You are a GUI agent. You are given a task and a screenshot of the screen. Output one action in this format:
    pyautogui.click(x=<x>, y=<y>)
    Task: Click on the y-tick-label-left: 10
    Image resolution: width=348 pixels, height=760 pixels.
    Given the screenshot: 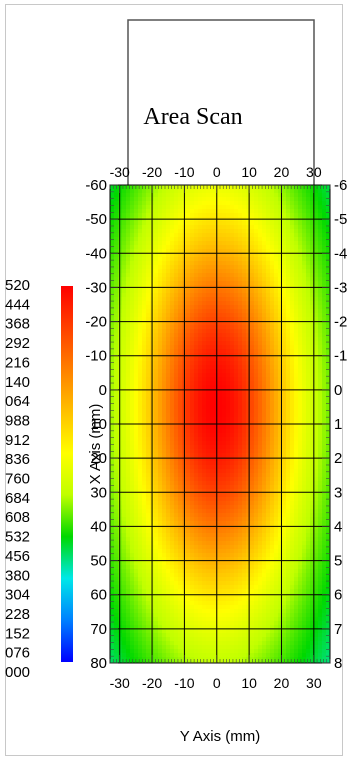 What is the action you would take?
    pyautogui.click(x=98, y=424)
    